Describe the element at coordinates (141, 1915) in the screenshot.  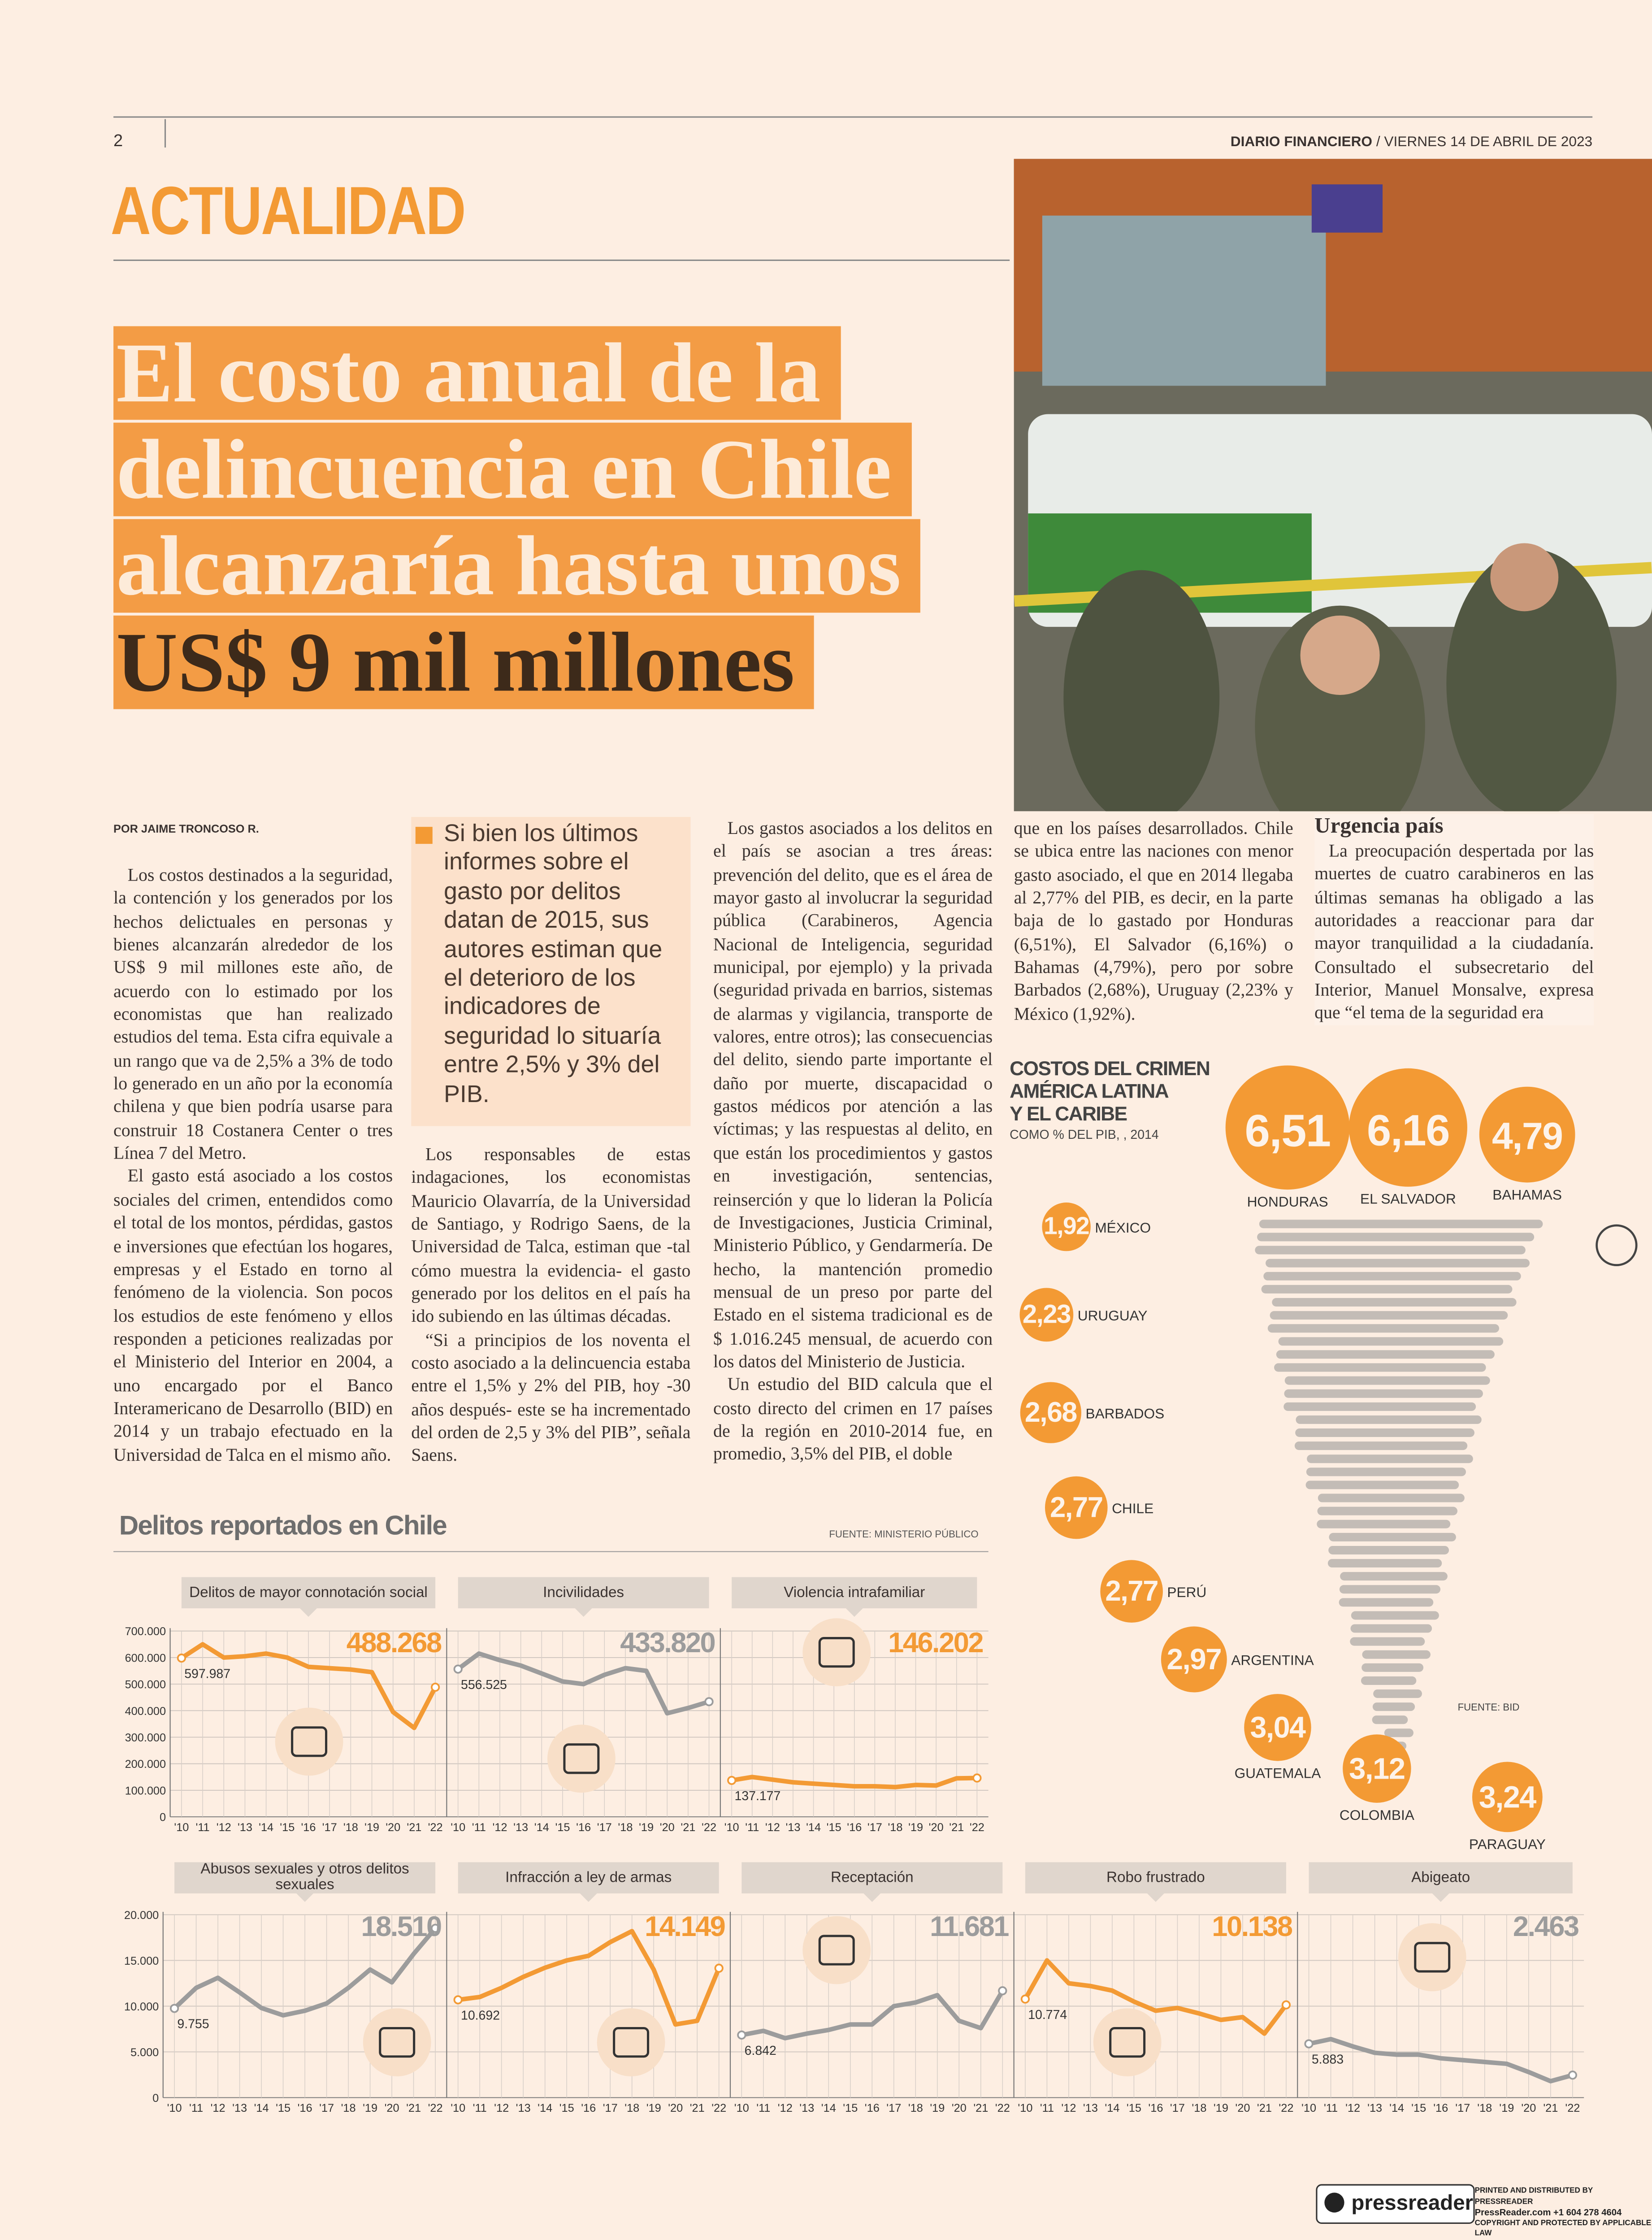
I see `y-tick-label: 20.000` at that location.